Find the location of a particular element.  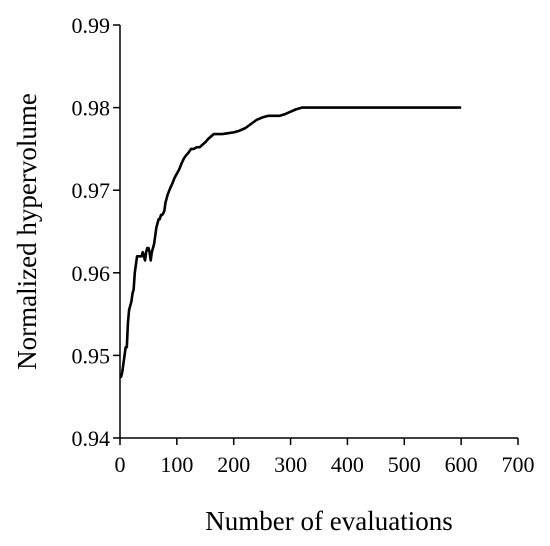

x-axis-title: Number of evaluations is located at coordinates (328, 521).